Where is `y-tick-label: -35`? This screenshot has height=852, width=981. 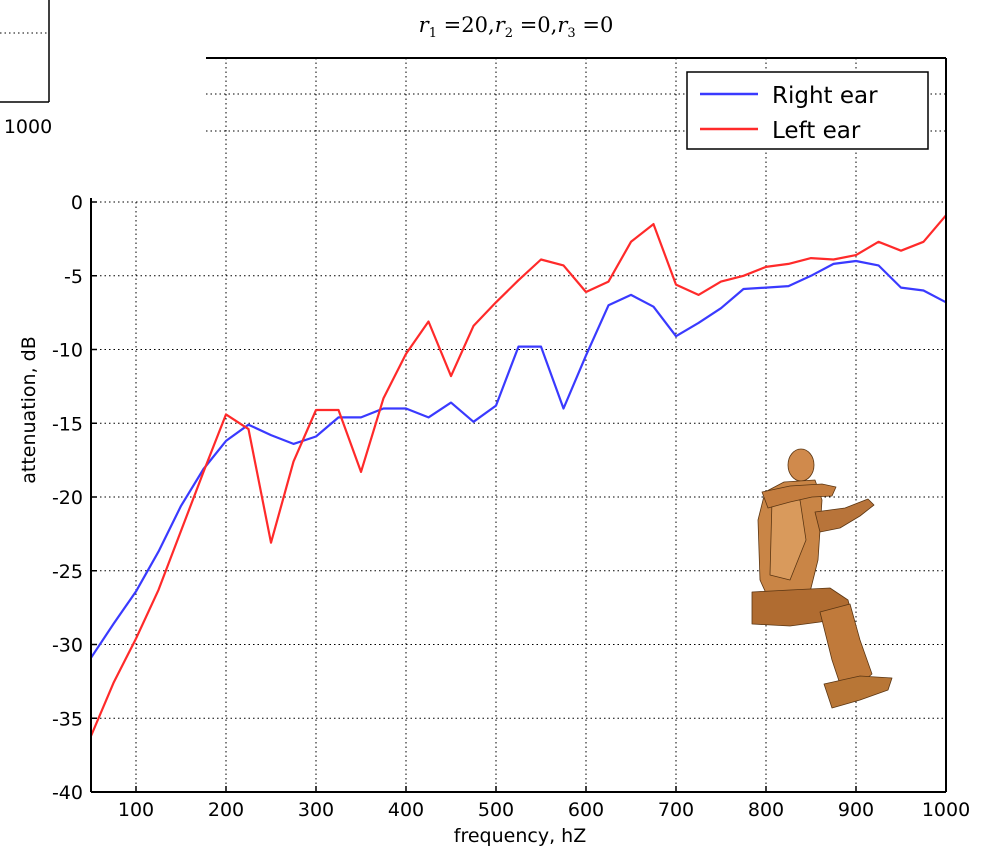 y-tick-label: -35 is located at coordinates (67, 719).